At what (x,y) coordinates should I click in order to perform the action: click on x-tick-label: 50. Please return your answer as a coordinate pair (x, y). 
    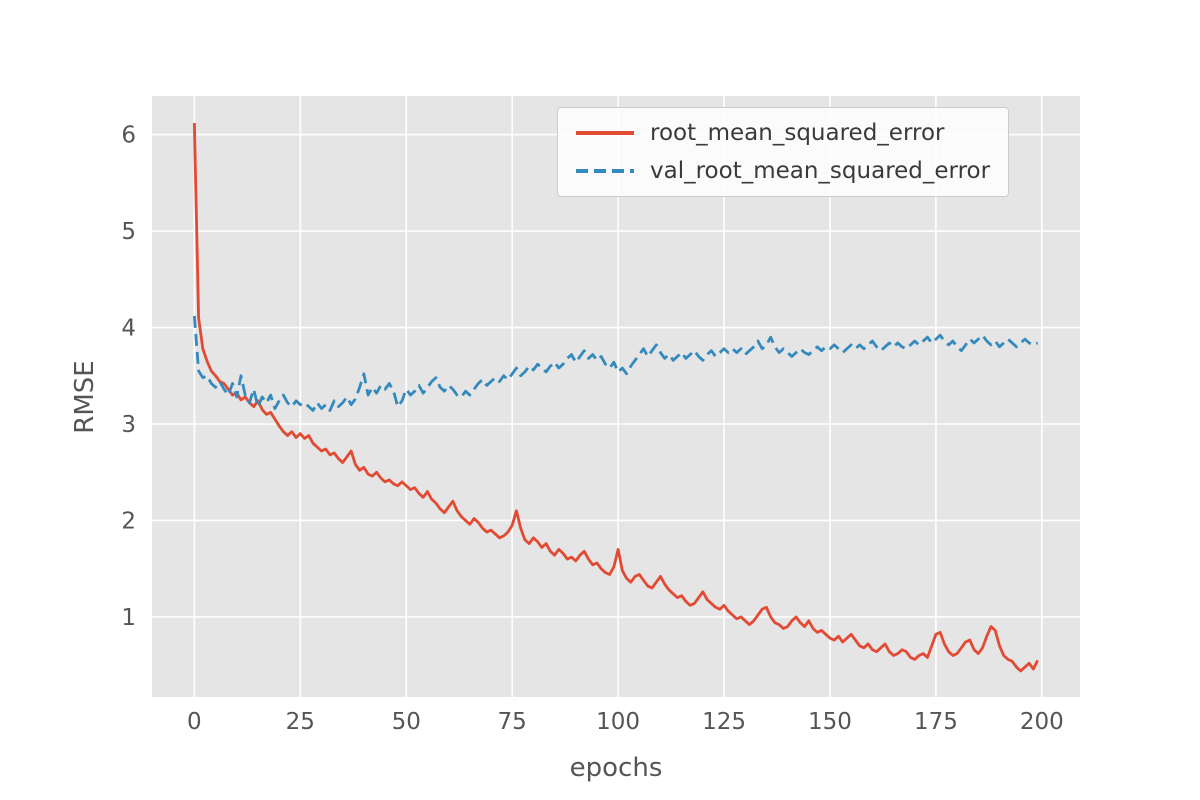
    Looking at the image, I should click on (406, 722).